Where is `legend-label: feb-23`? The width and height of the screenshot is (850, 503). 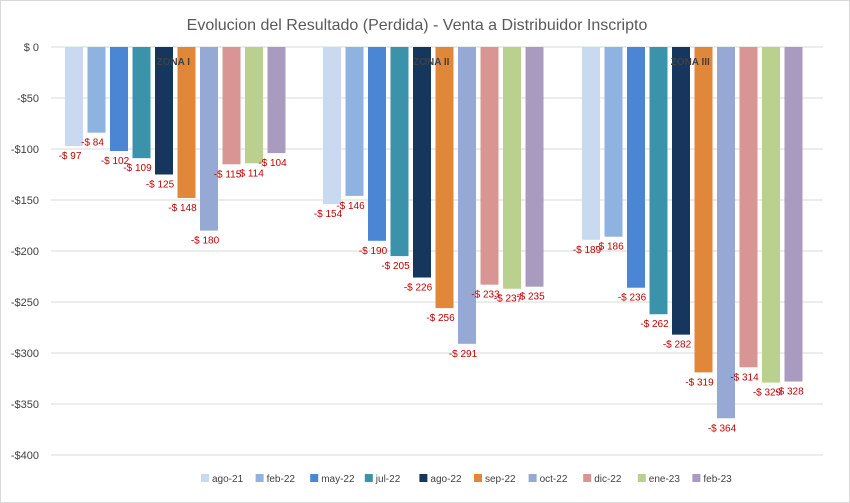
legend-label: feb-23 is located at coordinates (717, 479).